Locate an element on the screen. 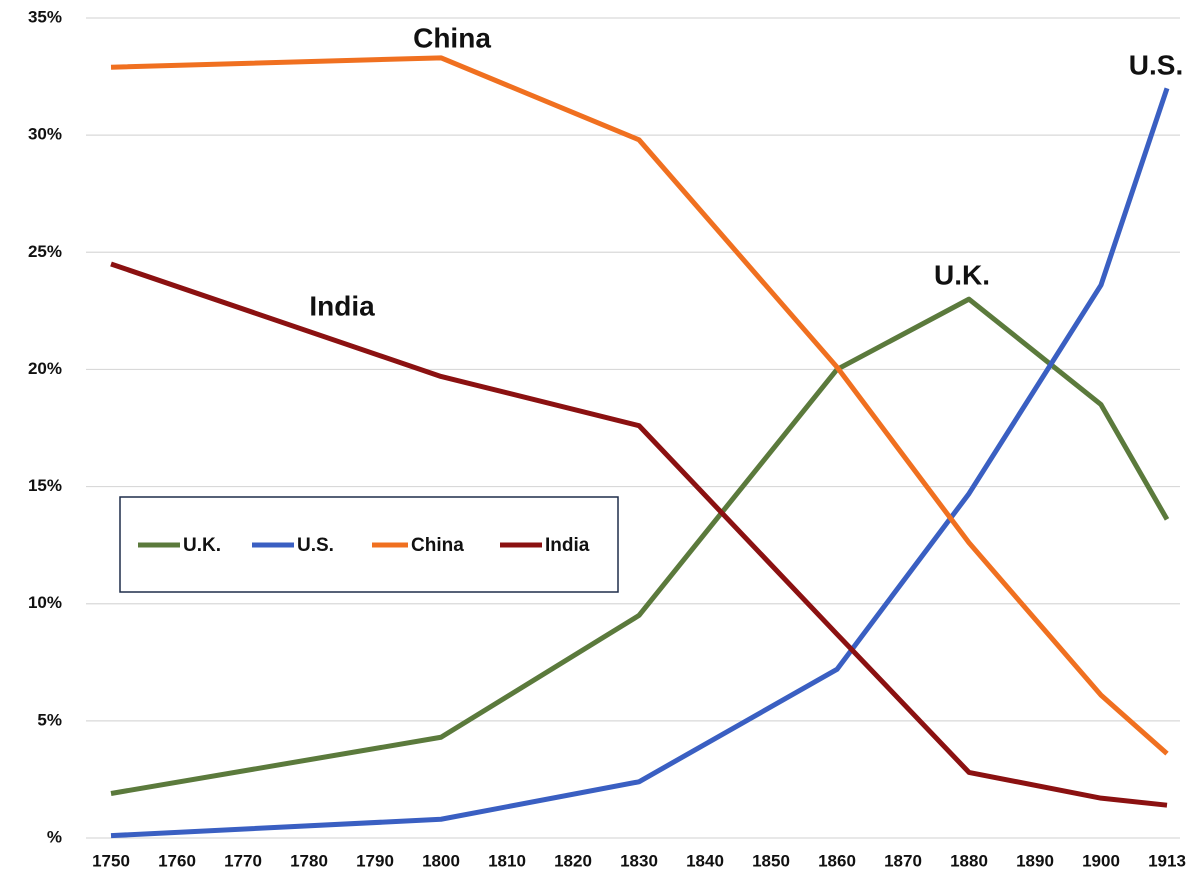 The width and height of the screenshot is (1191, 882). y-tick-label: 25% is located at coordinates (45, 251).